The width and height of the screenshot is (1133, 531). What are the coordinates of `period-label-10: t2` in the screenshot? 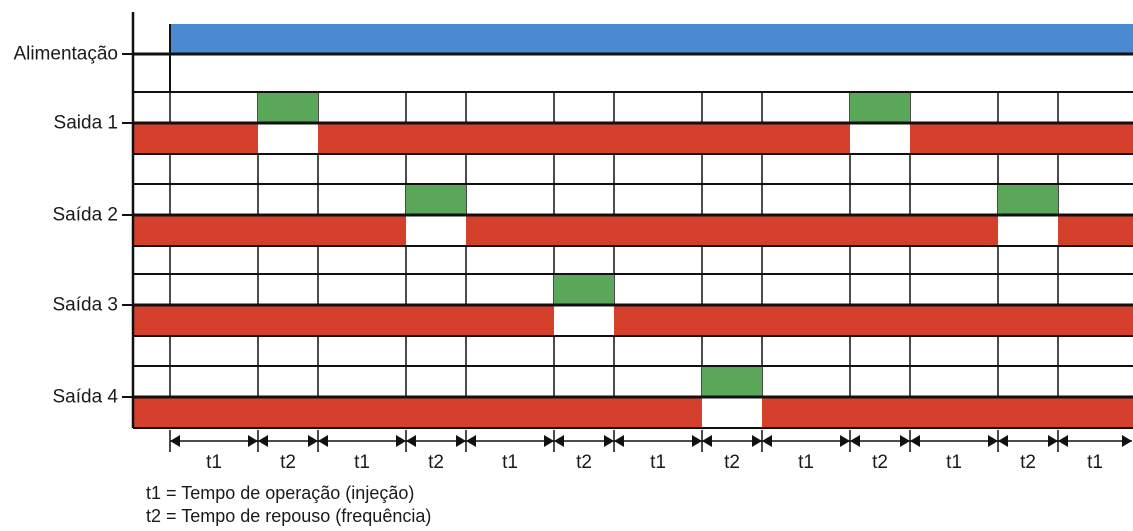 It's located at (880, 462).